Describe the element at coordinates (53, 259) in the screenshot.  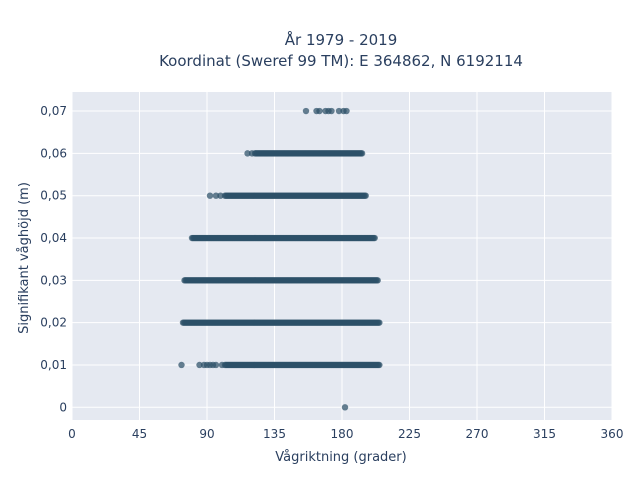
I see `y-axis-ticks: 0 0,01 0,02 0,03 0,04 0,05 0,06 0,07` at that location.